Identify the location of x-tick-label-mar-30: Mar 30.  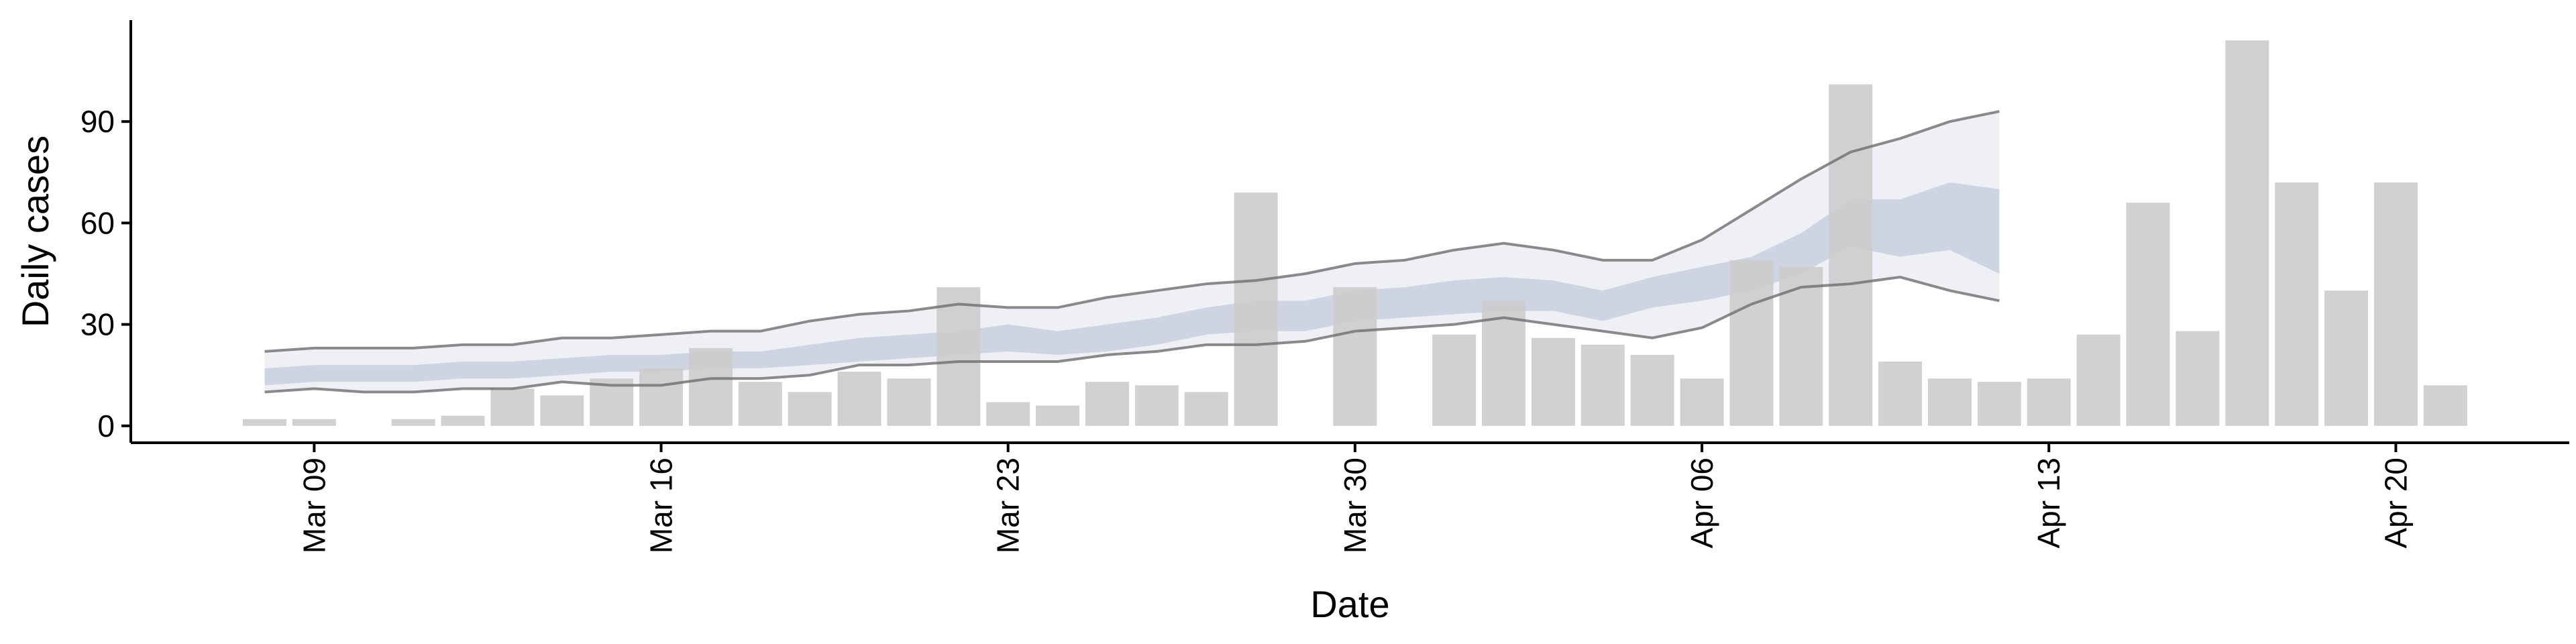
(1355, 505).